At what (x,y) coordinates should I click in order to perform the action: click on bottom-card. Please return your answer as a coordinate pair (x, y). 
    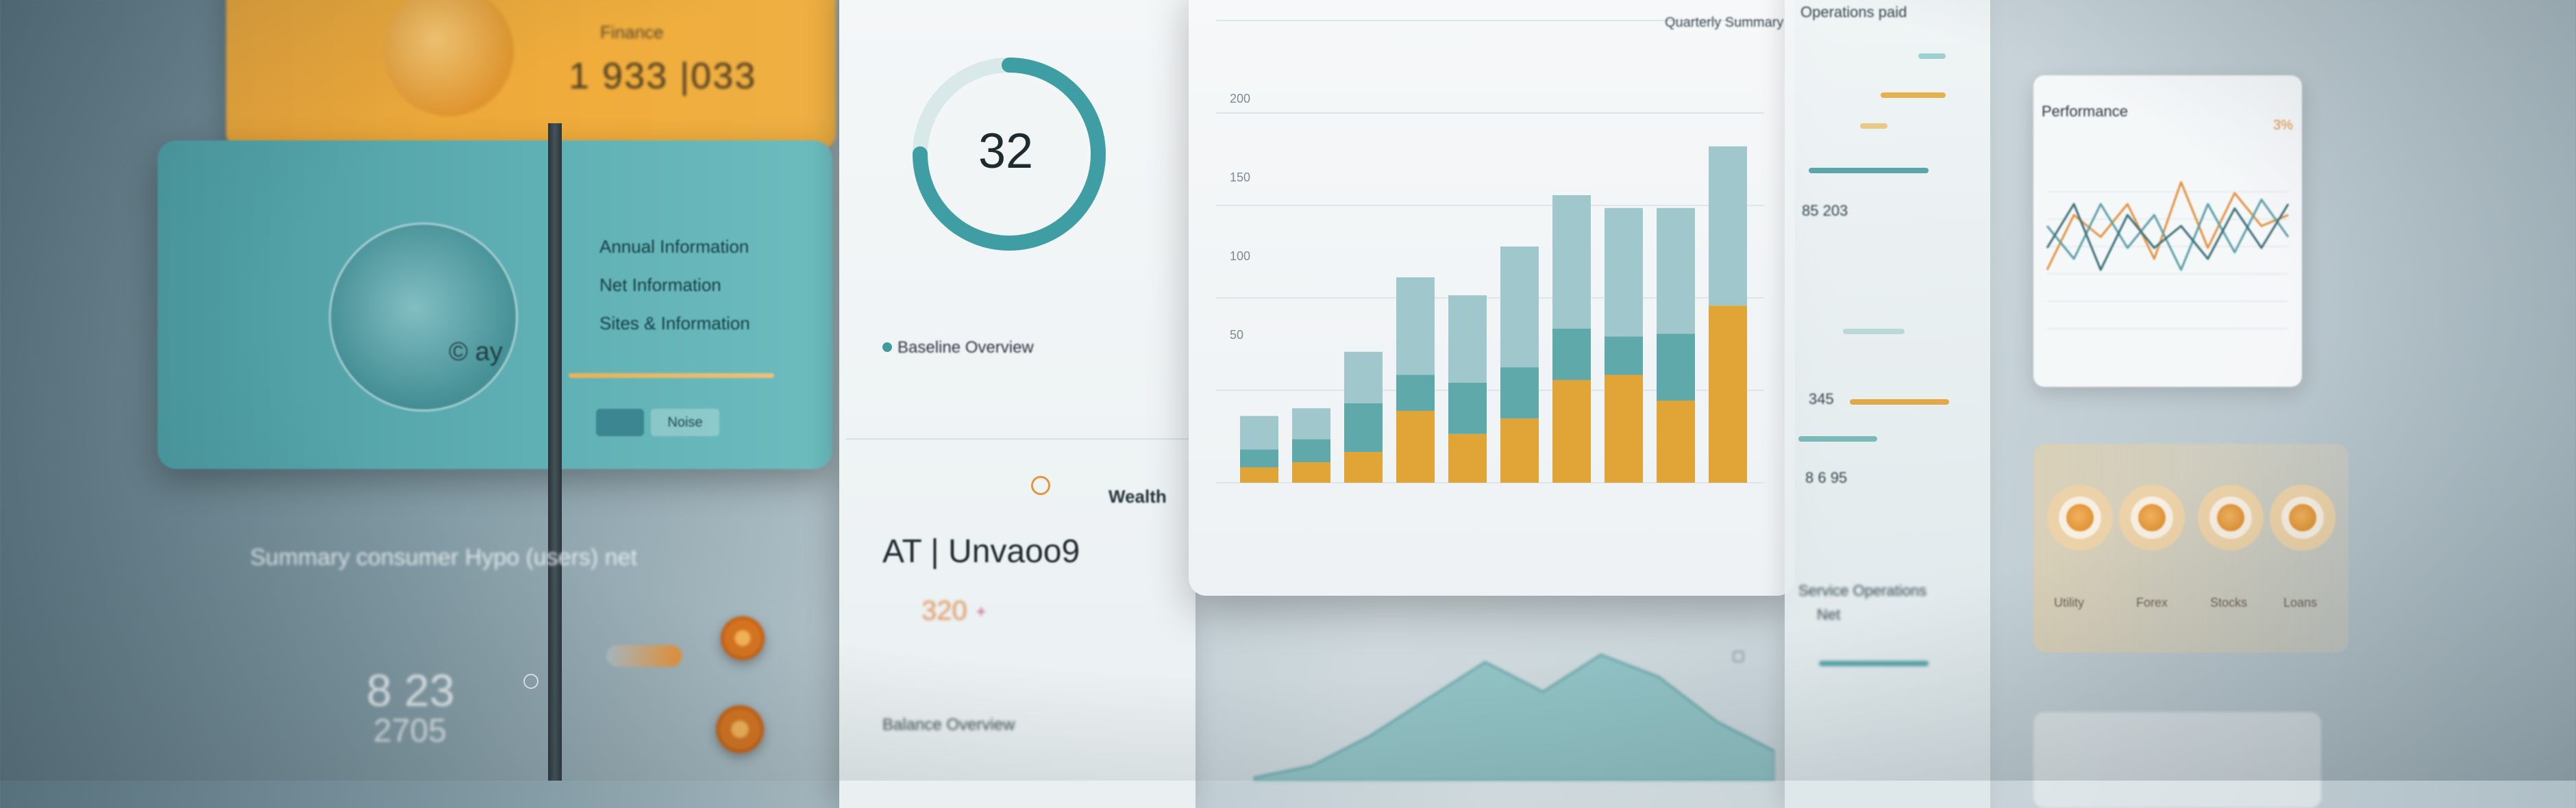
    Looking at the image, I should click on (2177, 760).